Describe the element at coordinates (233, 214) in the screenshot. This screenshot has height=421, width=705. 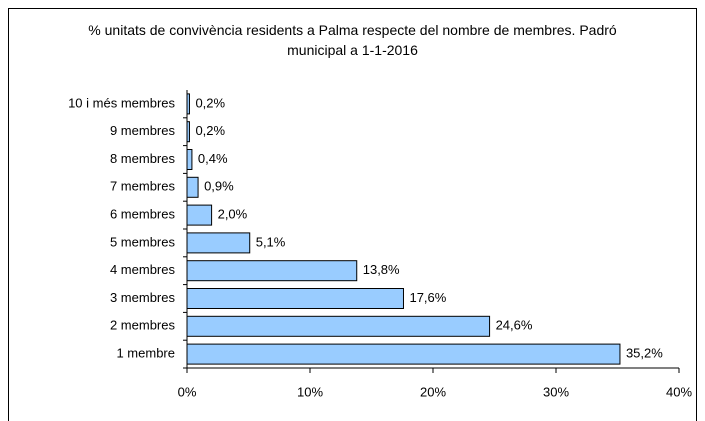
I see `value-label: 2,0%` at that location.